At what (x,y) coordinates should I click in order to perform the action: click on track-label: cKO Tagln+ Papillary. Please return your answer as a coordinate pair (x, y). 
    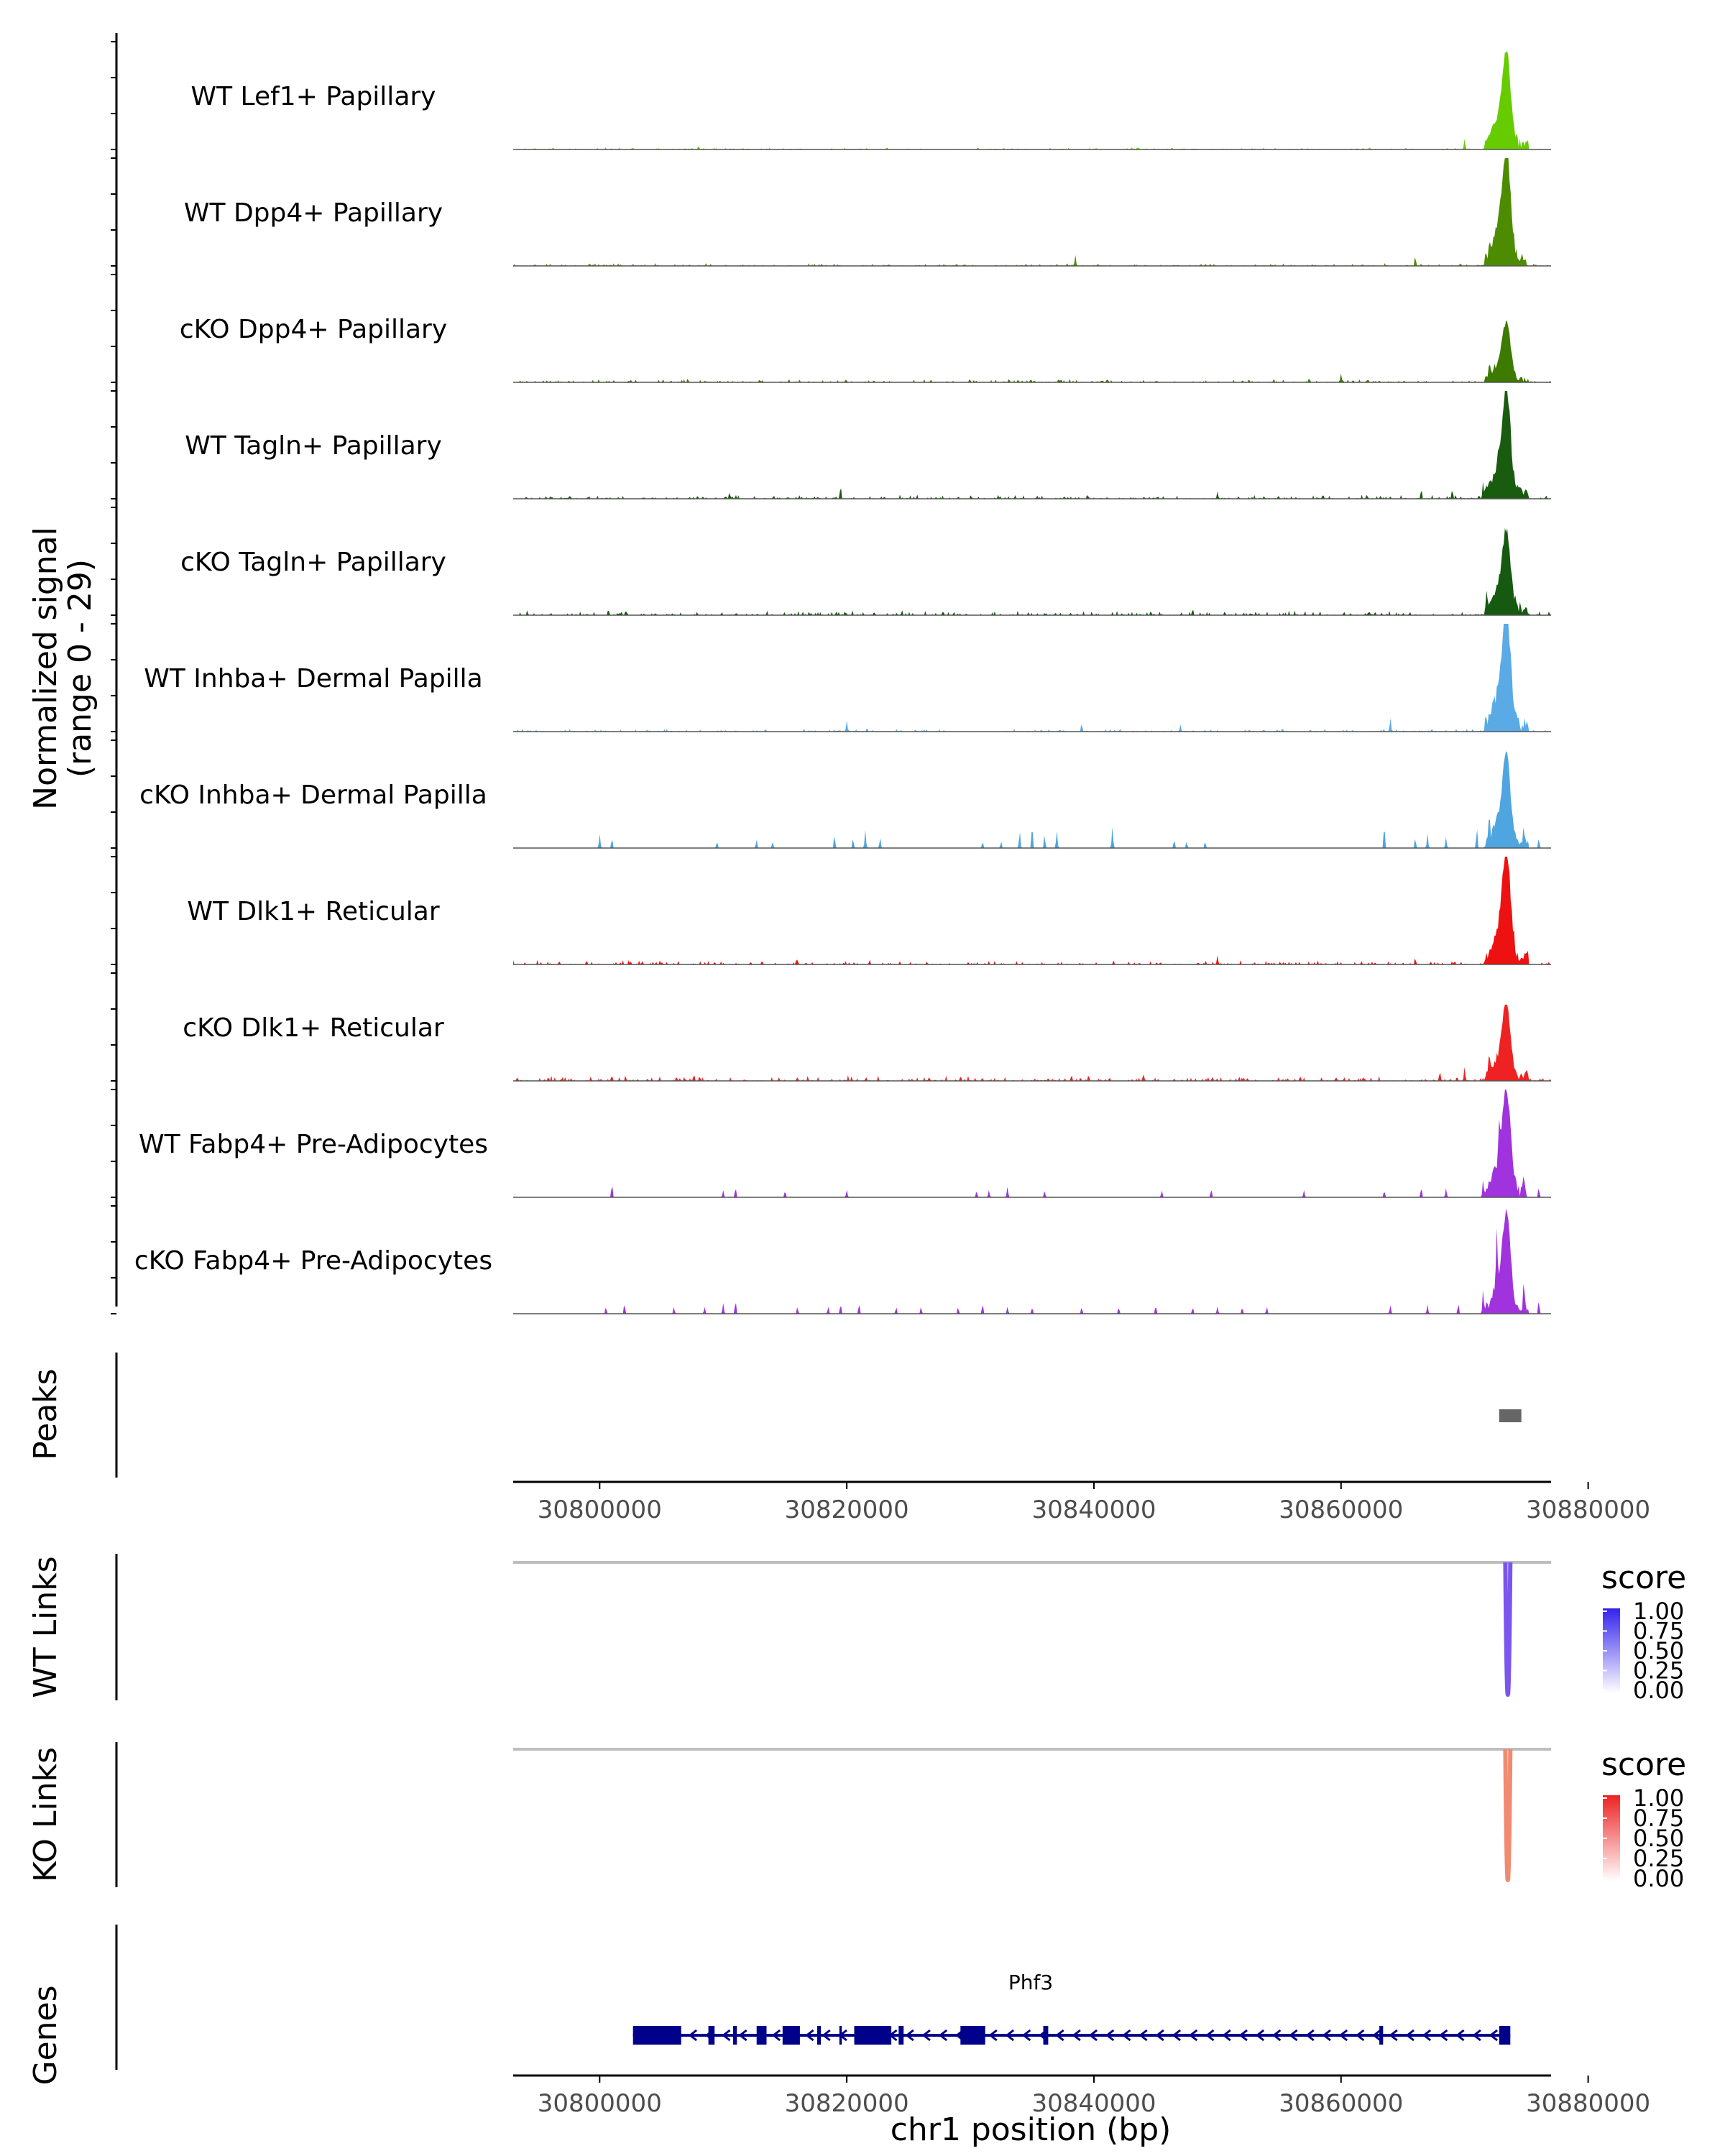
    Looking at the image, I should click on (313, 562).